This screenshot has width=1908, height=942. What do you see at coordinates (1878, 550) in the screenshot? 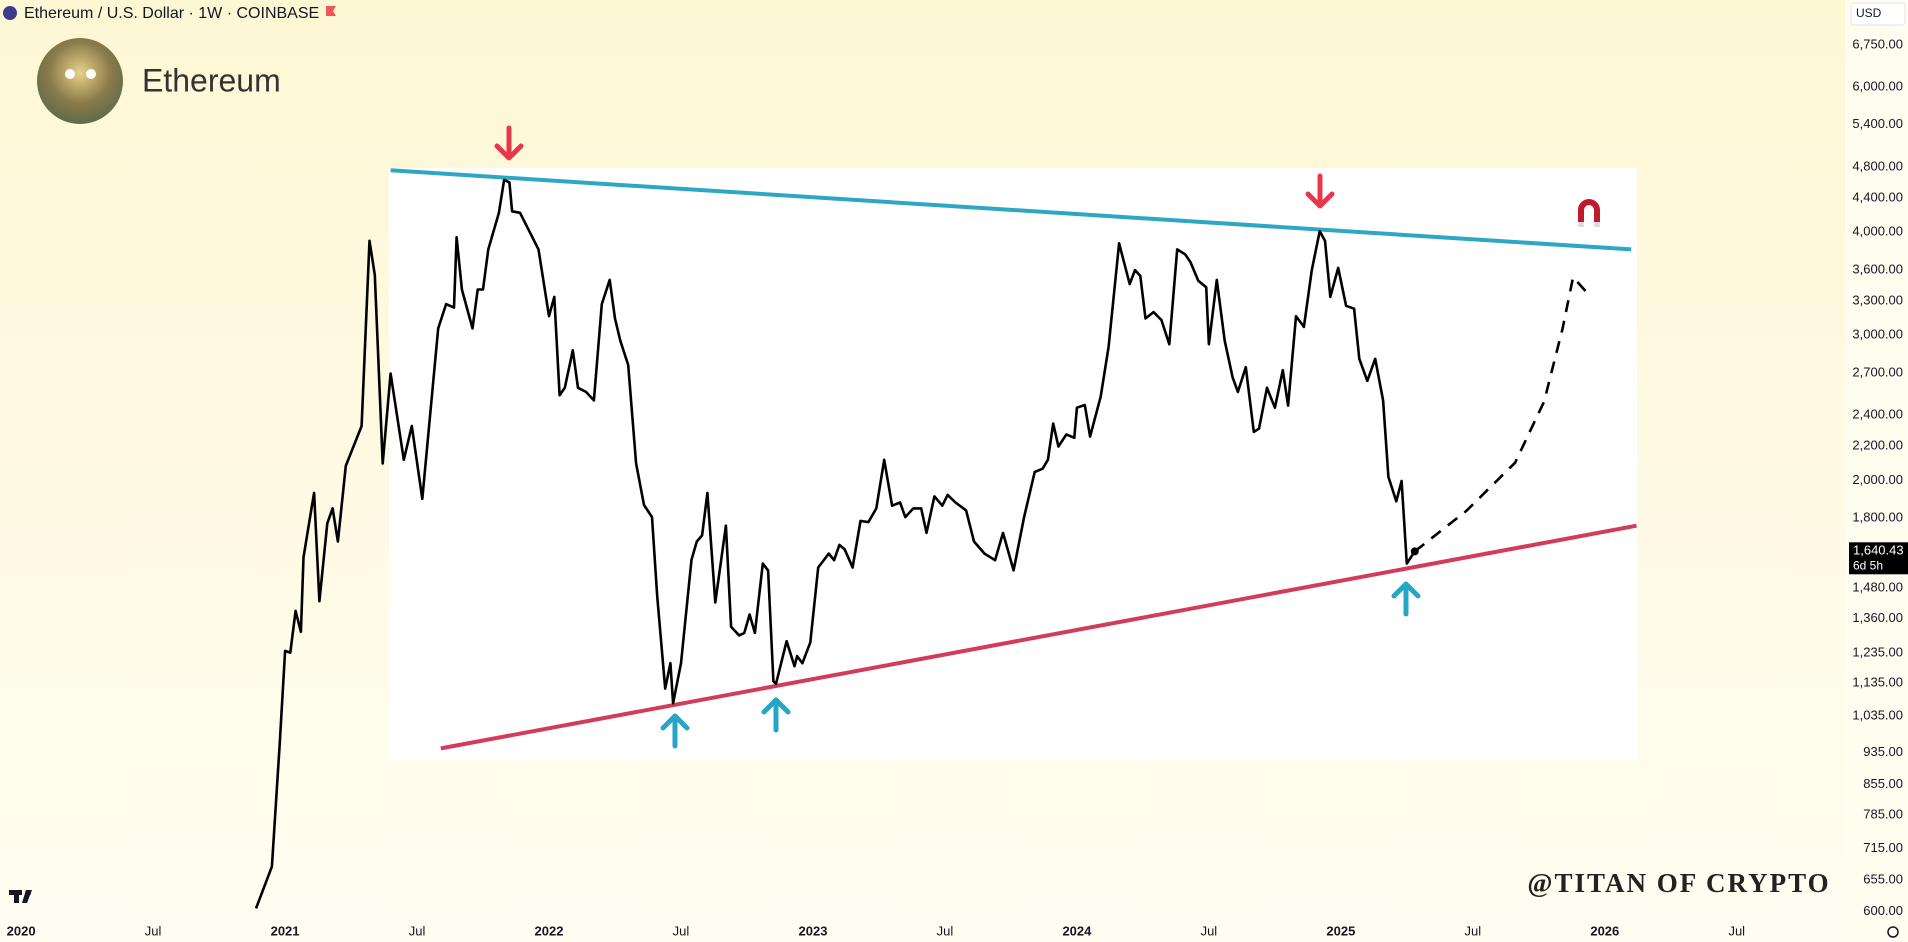
I see `last-price-label: 1,640.43` at bounding box center [1878, 550].